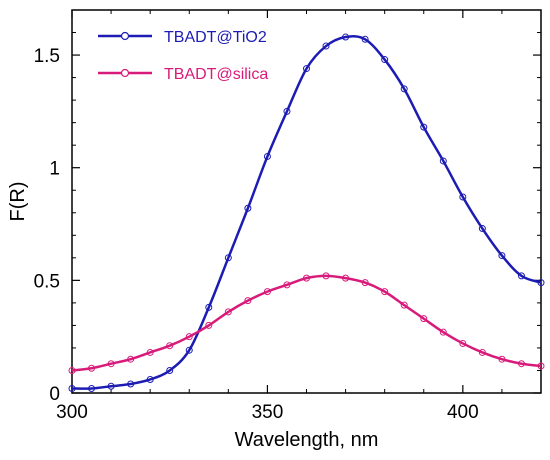  What do you see at coordinates (215, 37) in the screenshot?
I see `legend-label: TBADT@TiO2` at bounding box center [215, 37].